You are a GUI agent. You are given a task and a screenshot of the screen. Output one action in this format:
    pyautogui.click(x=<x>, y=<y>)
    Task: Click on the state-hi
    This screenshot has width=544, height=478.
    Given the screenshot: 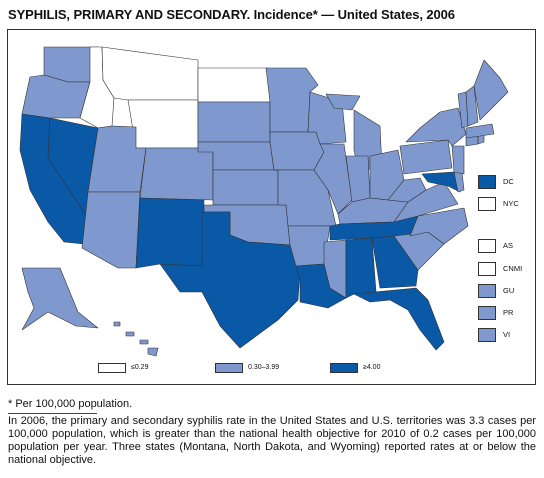 What is the action you would take?
    pyautogui.click(x=136, y=339)
    